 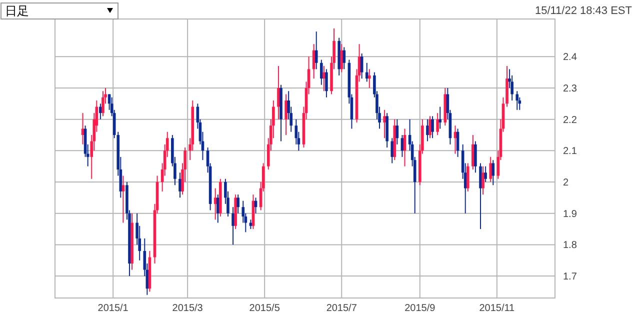 I want to click on x-tick-label: 2015/11, so click(x=497, y=308).